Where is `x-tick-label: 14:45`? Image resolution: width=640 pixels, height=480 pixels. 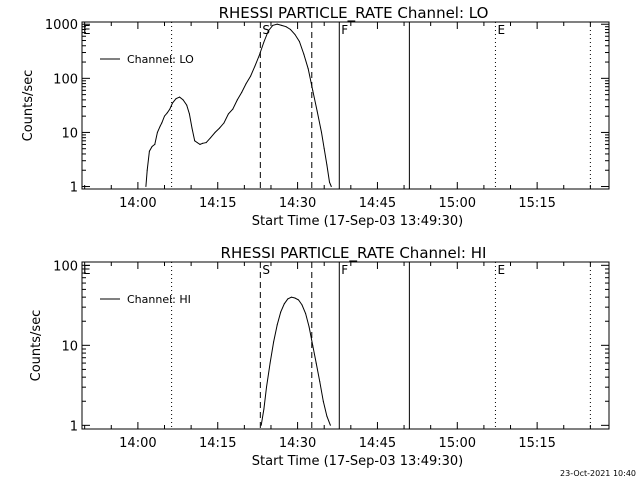
x-tick-label: 14:45 is located at coordinates (377, 443).